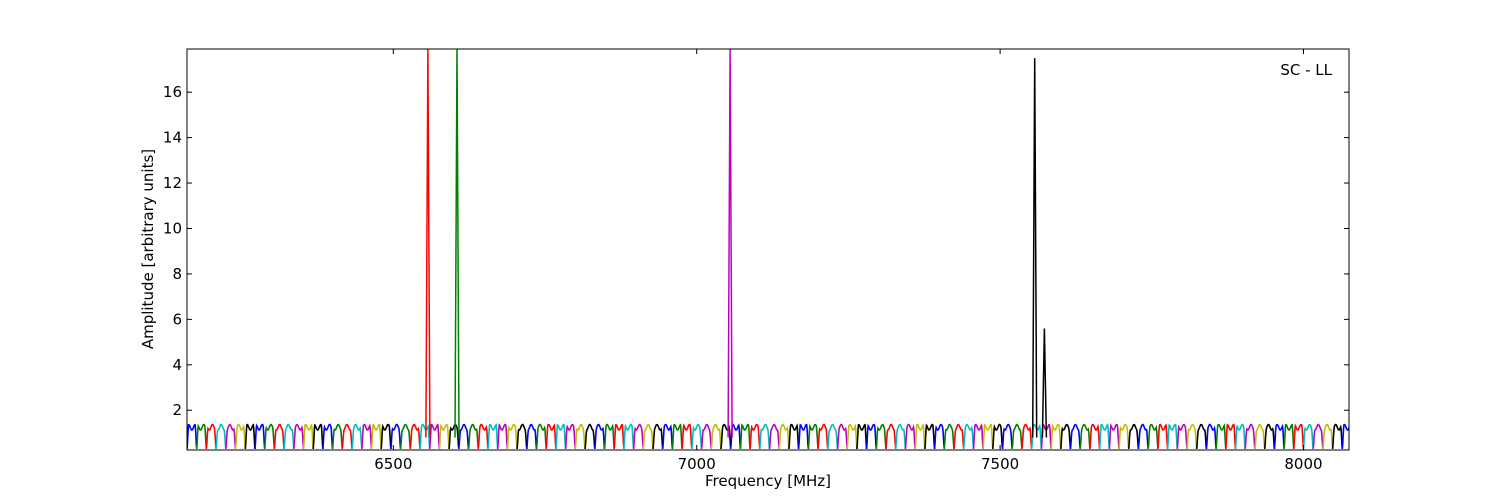 The height and width of the screenshot is (504, 1500). I want to click on y-axis-label: Amplitude [arbitrary units], so click(148, 249).